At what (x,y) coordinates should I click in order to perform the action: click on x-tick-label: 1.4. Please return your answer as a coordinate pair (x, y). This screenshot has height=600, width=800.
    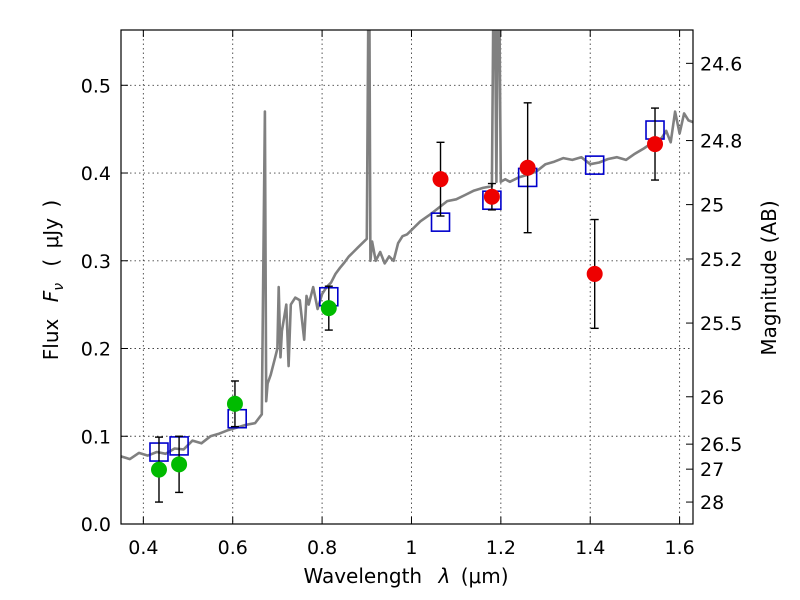
    Looking at the image, I should click on (590, 548).